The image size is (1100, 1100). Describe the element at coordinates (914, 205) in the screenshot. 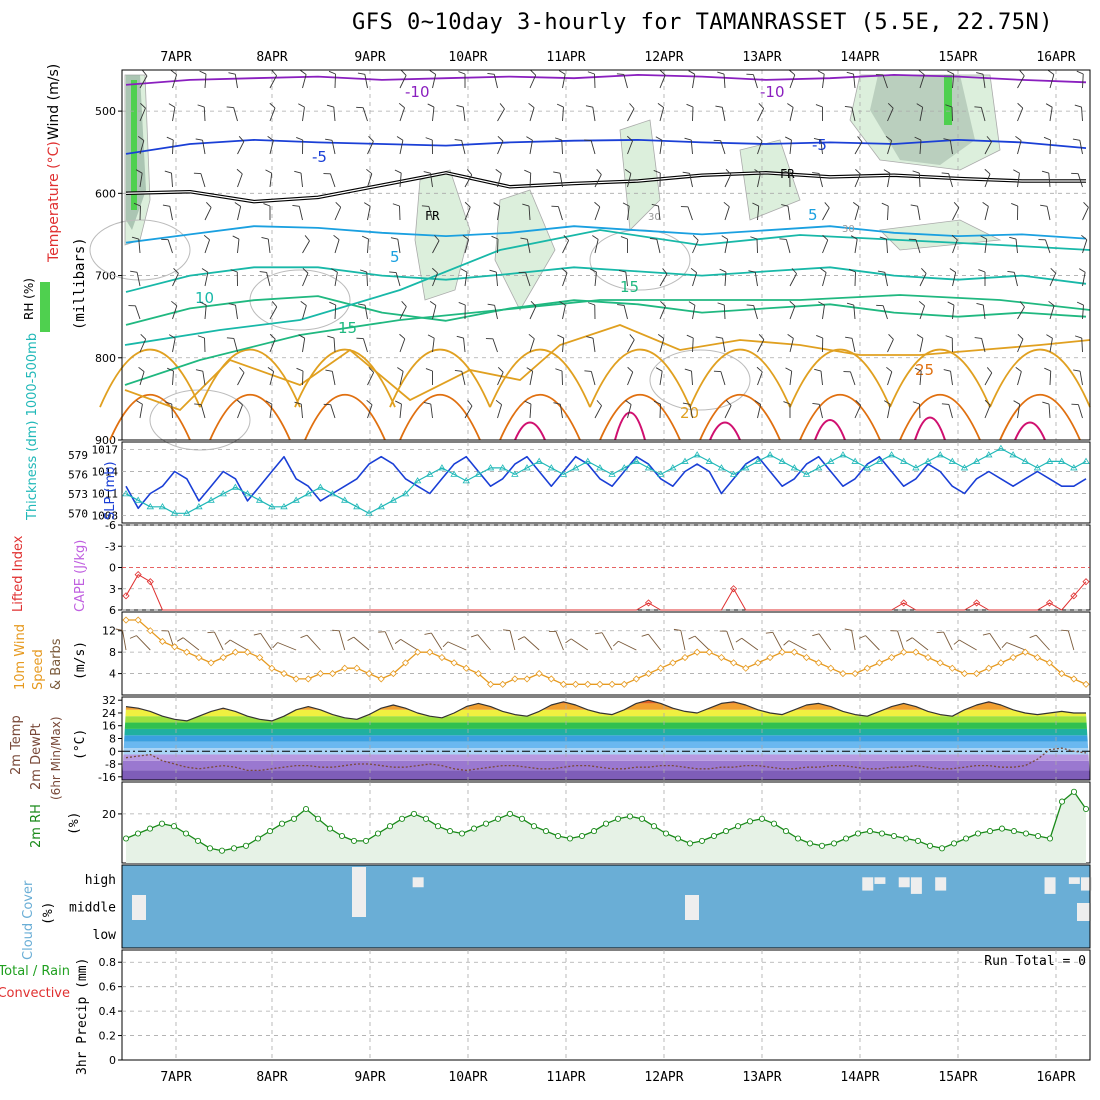

I see `upper-air-wind-barb-144-flag` at that location.